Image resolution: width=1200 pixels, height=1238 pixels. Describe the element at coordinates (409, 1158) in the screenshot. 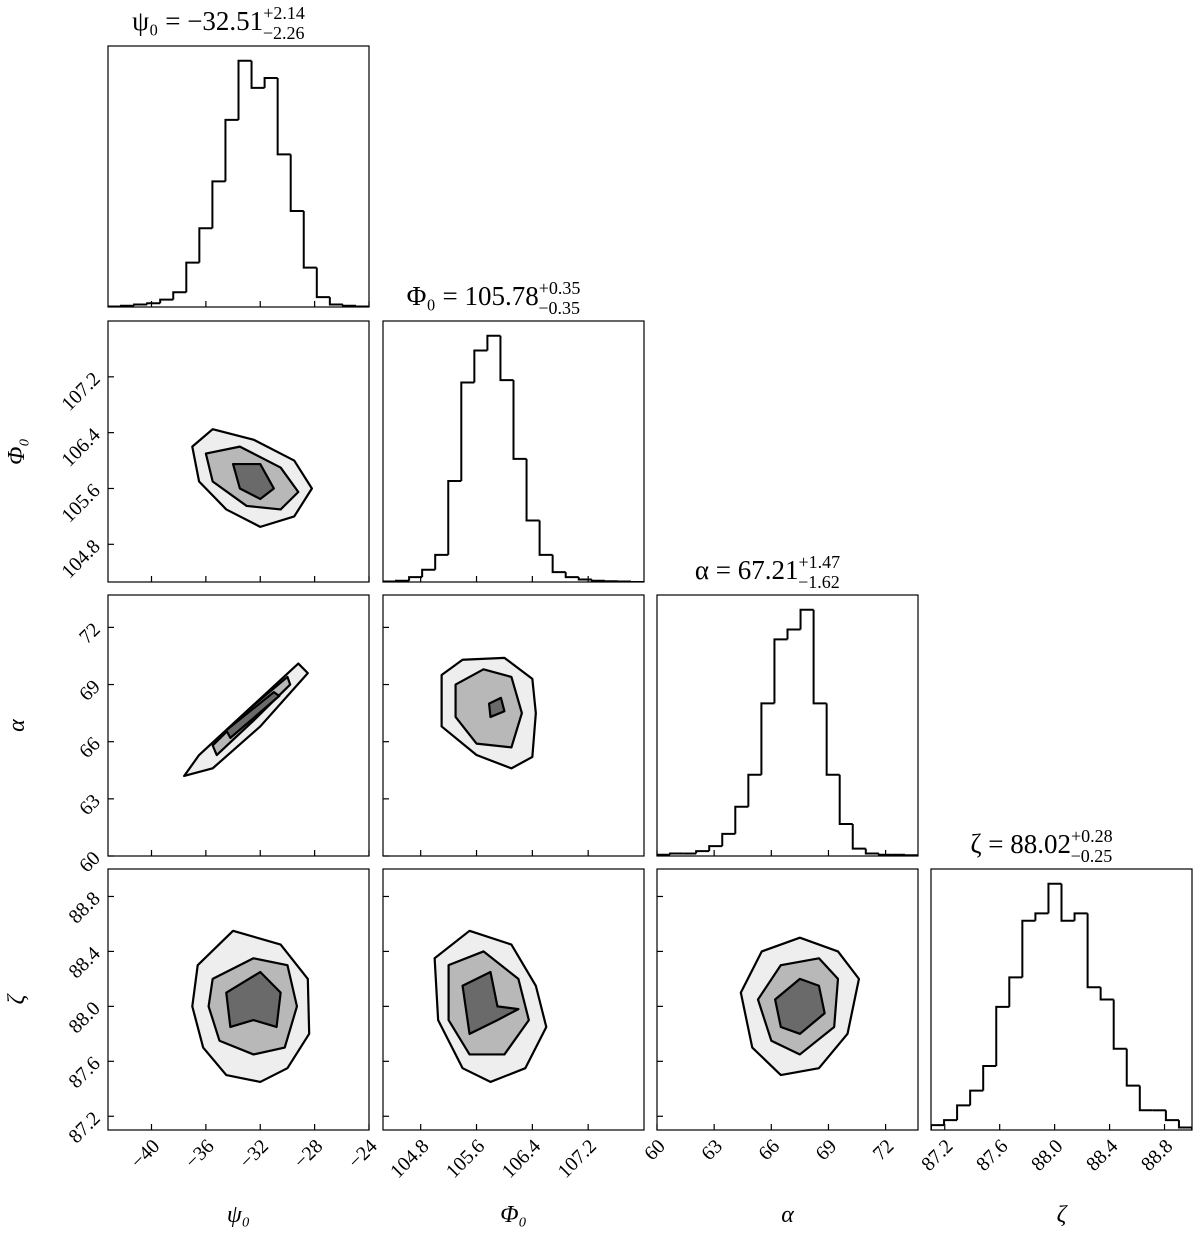

I see `x-tick-label: 104.8` at that location.